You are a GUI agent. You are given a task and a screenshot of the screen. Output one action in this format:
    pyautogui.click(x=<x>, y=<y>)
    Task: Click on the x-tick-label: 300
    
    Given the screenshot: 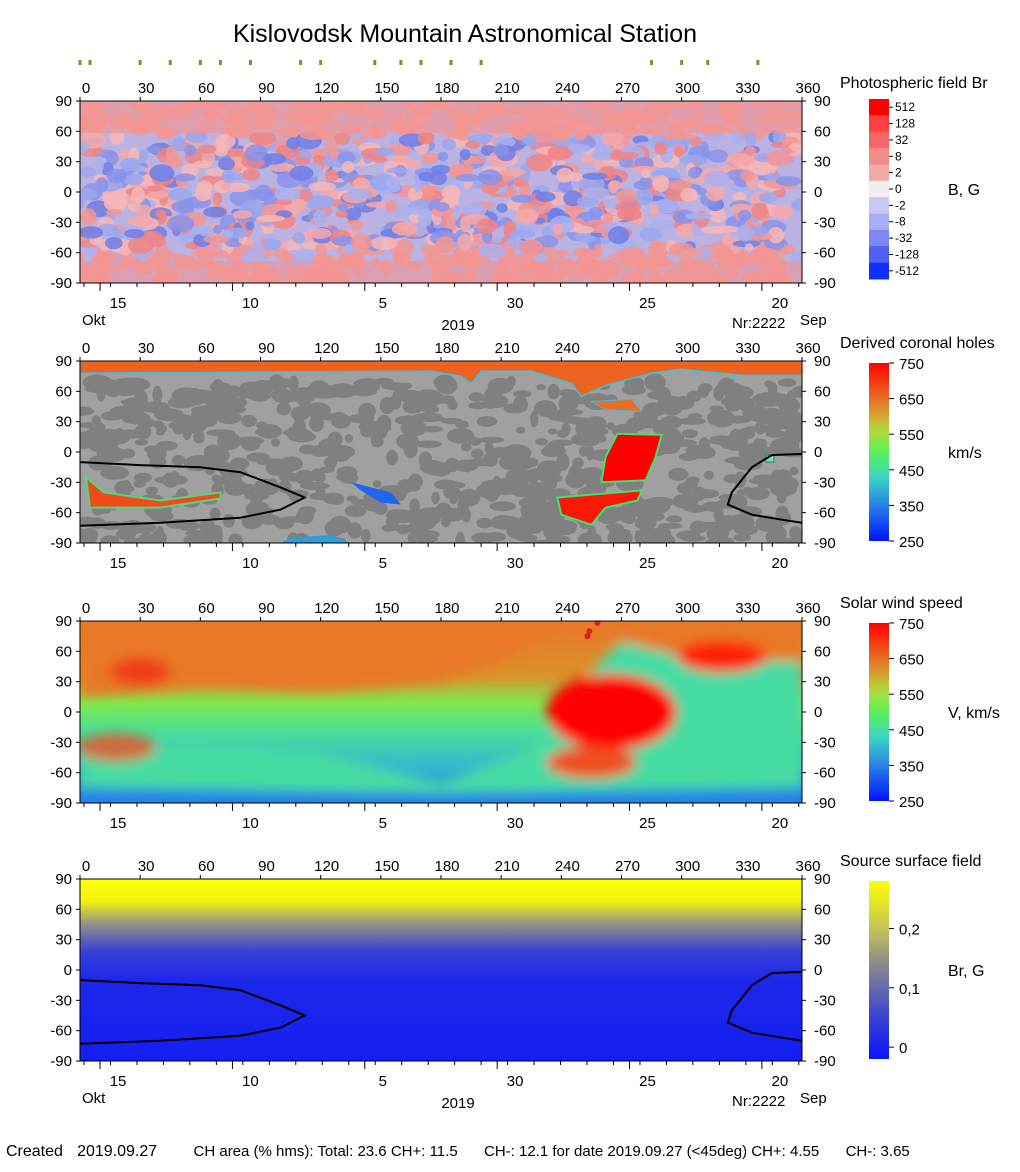 What is the action you would take?
    pyautogui.click(x=687, y=348)
    